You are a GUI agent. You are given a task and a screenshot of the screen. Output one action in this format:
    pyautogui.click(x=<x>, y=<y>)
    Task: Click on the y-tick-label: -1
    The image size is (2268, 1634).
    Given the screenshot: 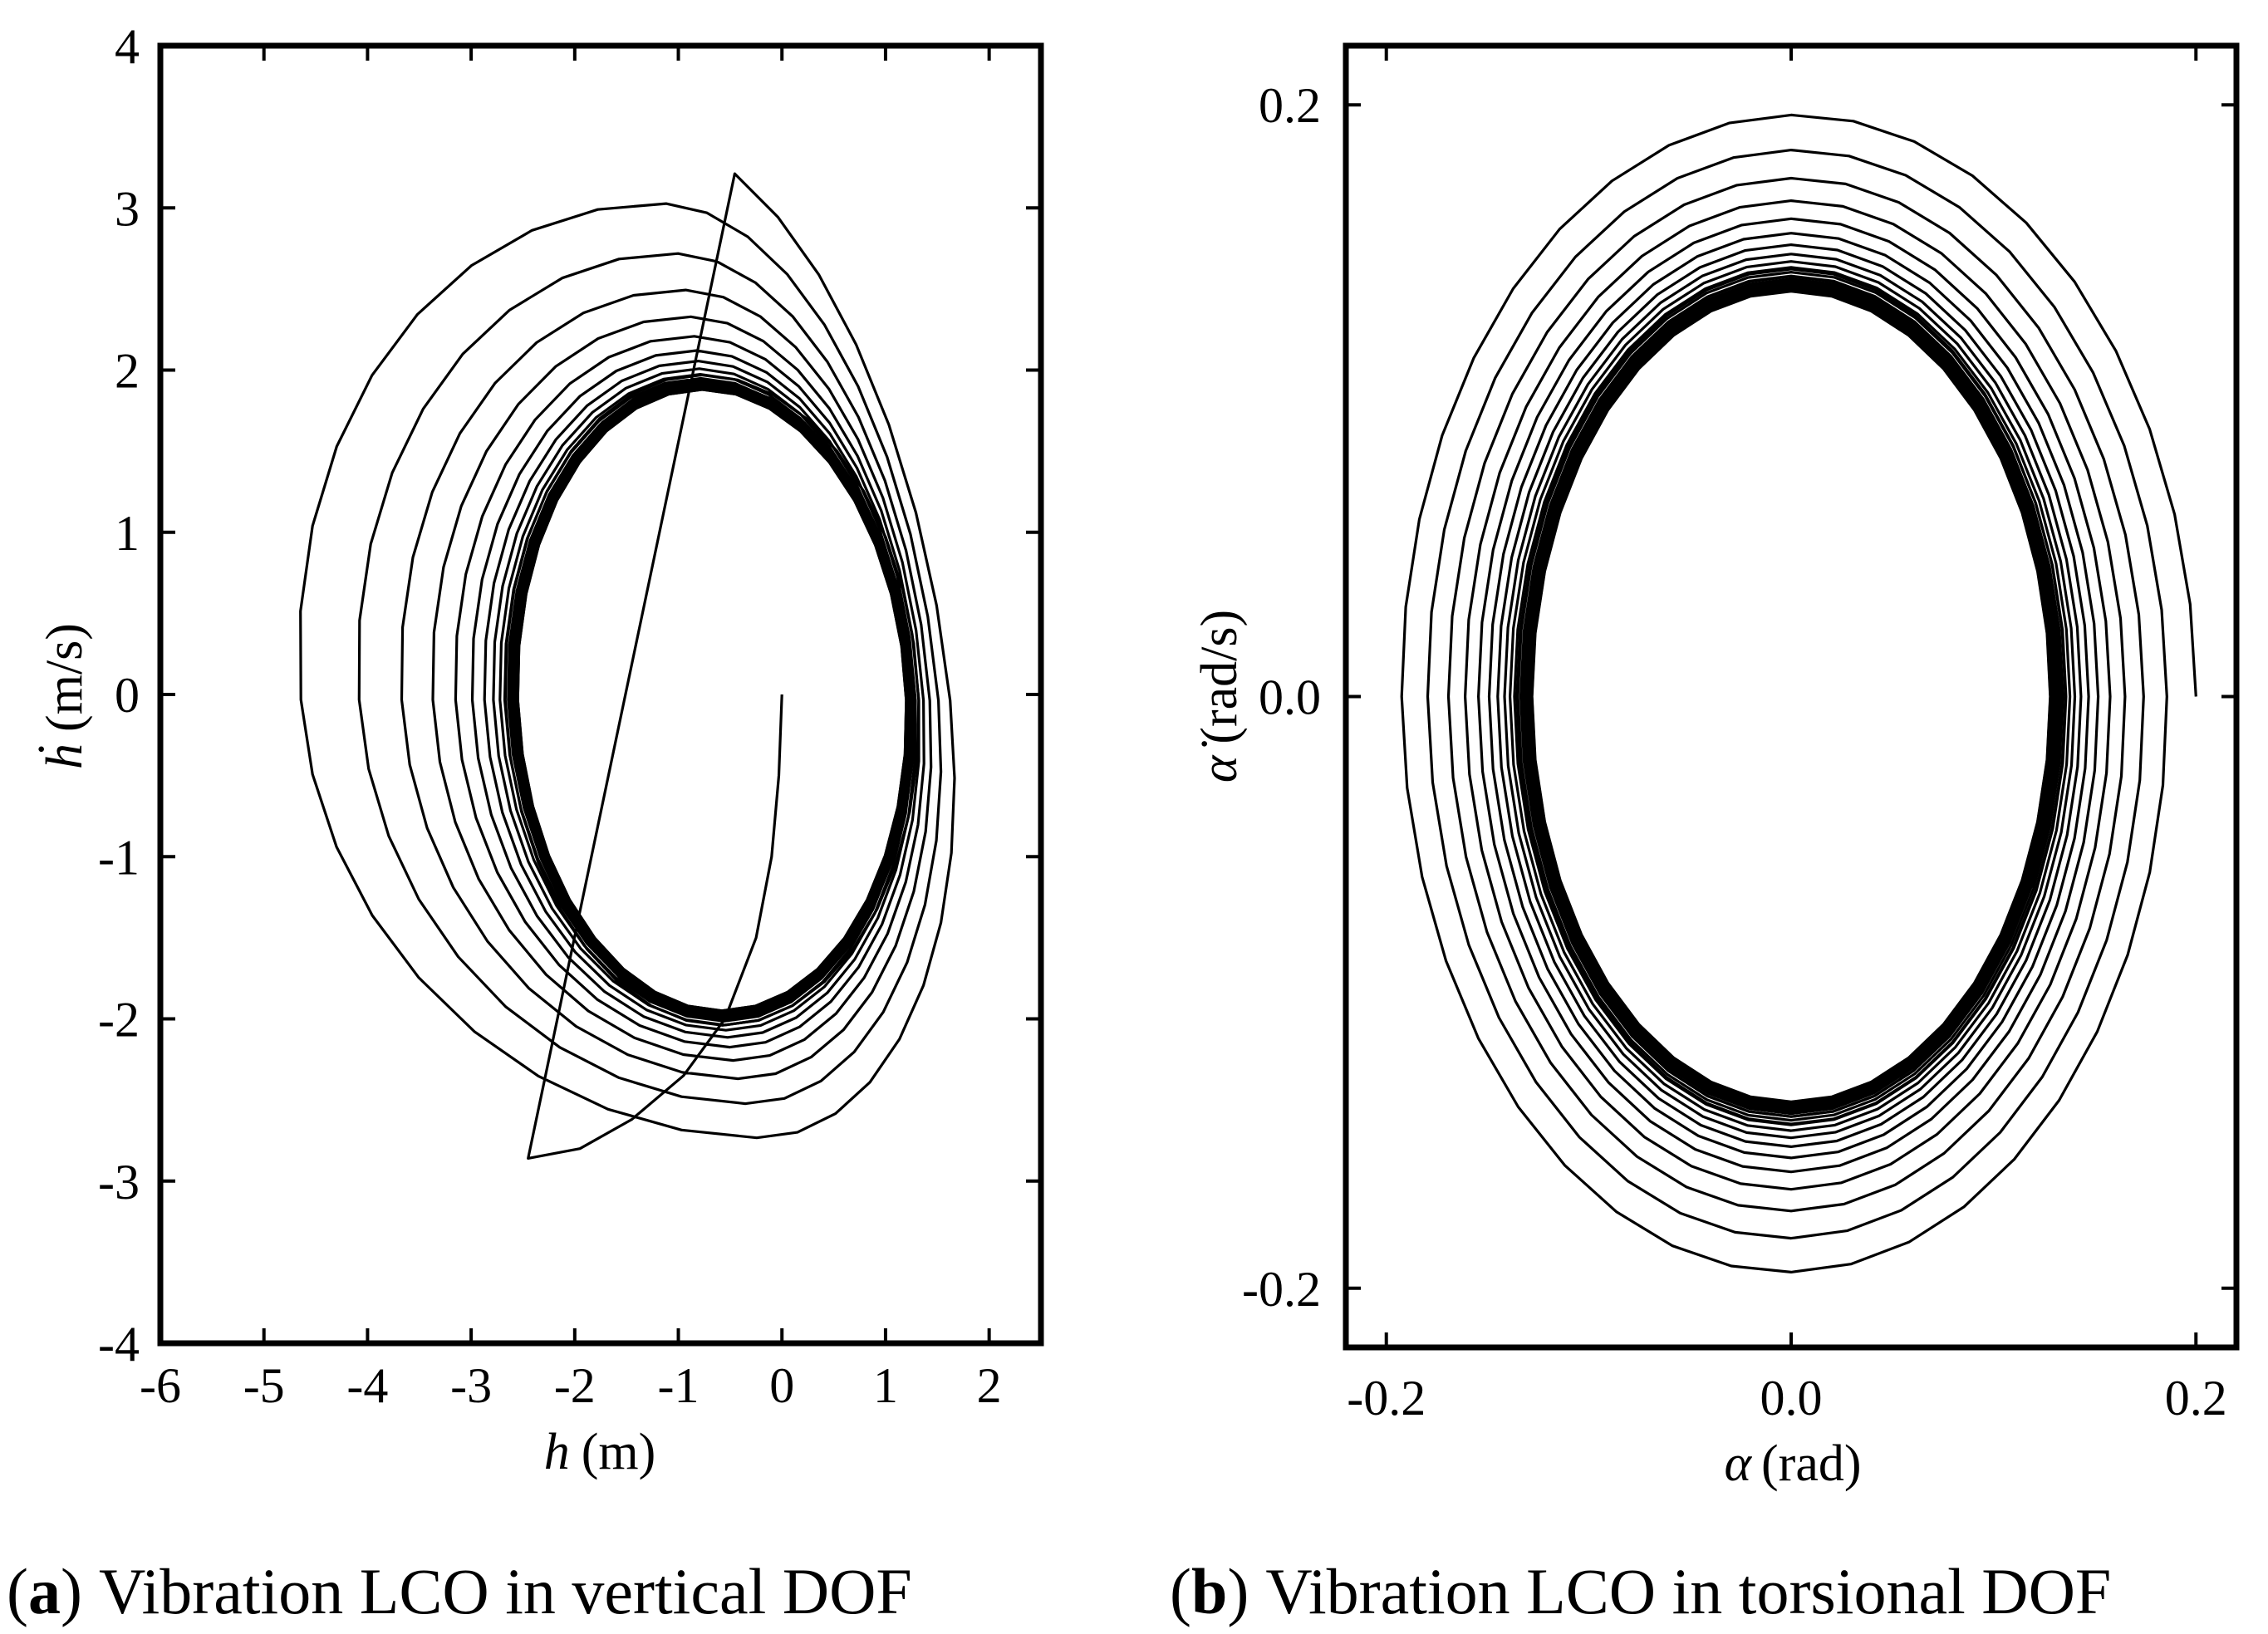 What is the action you would take?
    pyautogui.click(x=119, y=857)
    